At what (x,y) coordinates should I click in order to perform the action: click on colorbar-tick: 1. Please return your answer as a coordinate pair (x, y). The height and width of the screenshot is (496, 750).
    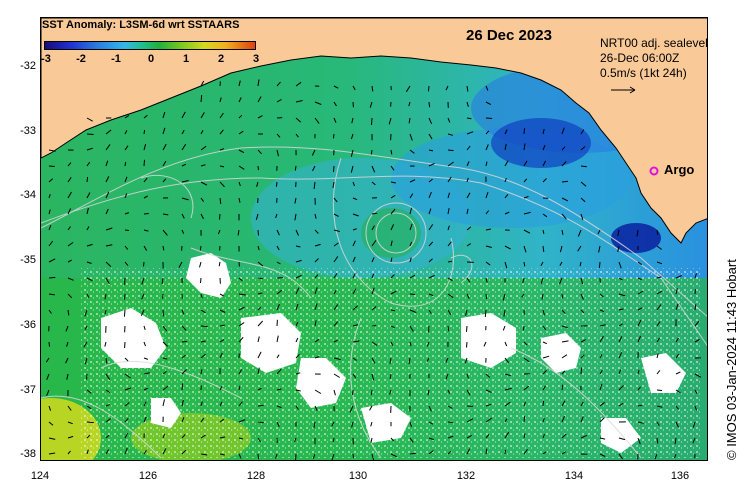
    Looking at the image, I should click on (186, 59).